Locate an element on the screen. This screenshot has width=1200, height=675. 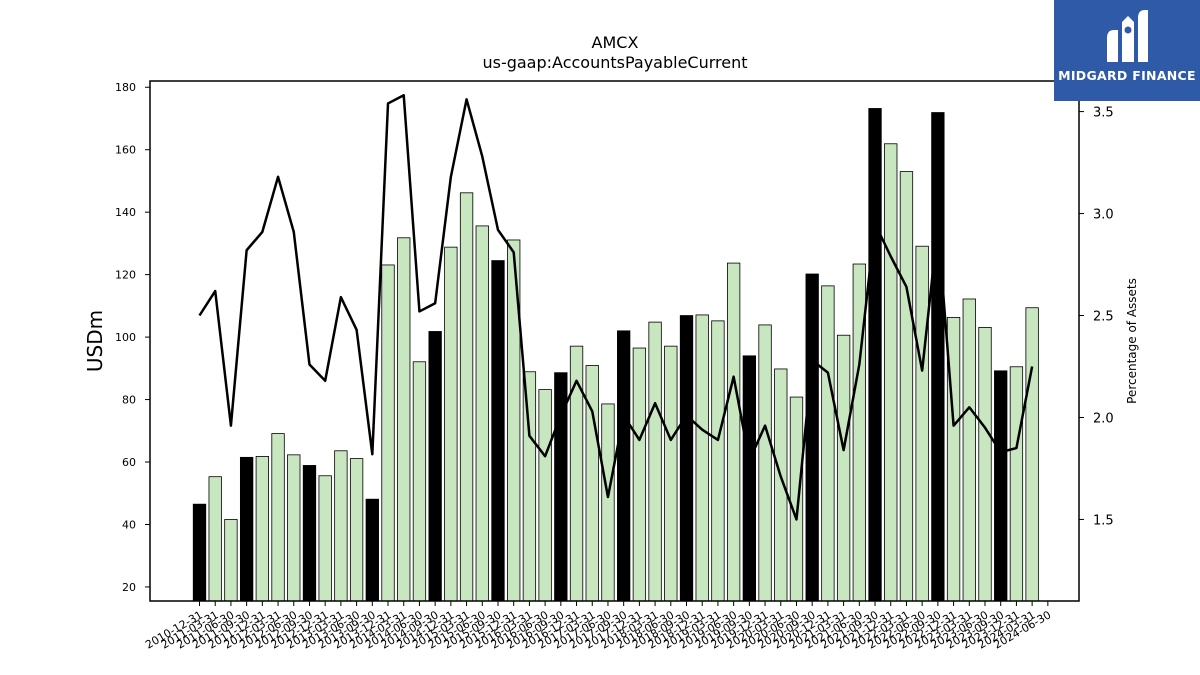
y2-tick-label: 2.5 is located at coordinates (1103, 317).